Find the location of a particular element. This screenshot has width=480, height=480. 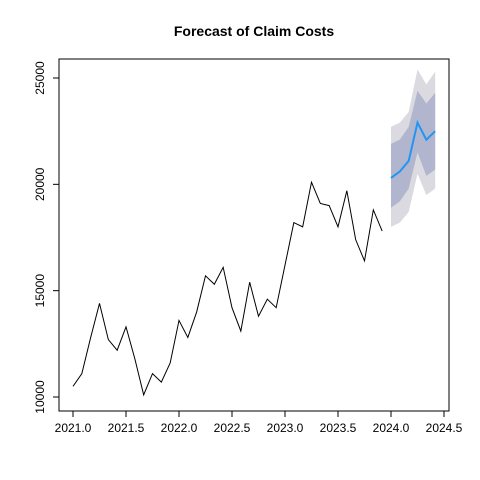

y-axis: 10000 15000 20000 25000 is located at coordinates (46, 237).